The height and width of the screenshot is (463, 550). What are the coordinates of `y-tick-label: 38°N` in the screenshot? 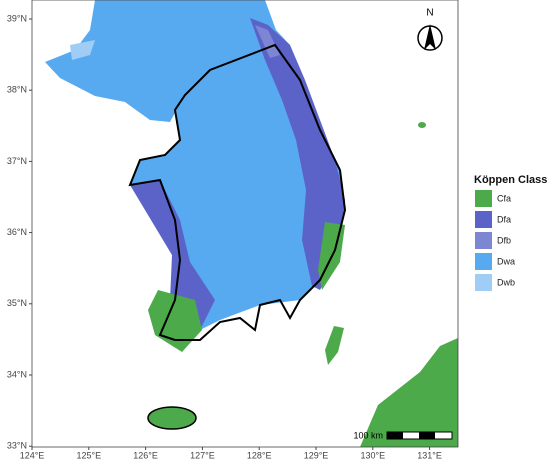 It's located at (17, 90).